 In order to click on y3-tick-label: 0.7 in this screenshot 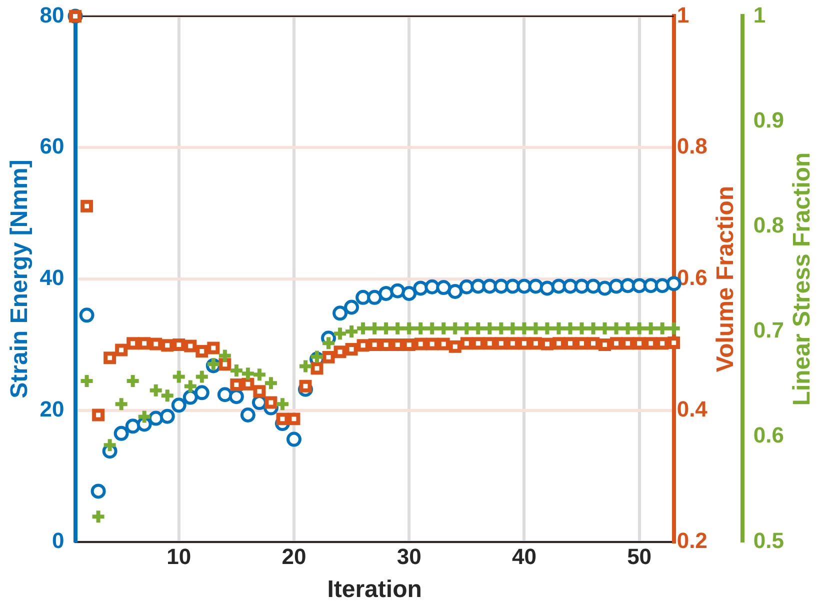, I will do `click(768, 330)`.